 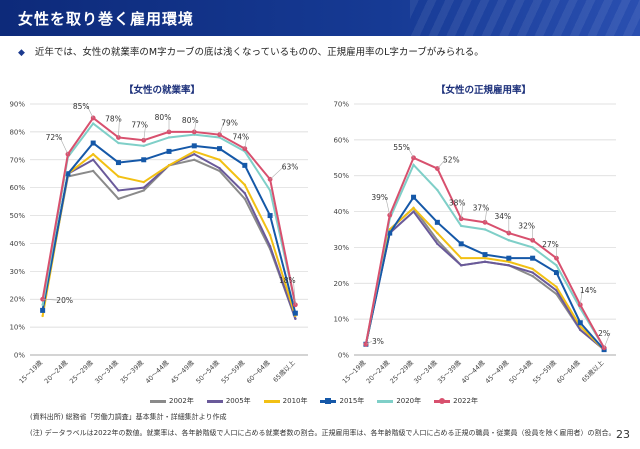 What do you see at coordinates (17, 188) in the screenshot?
I see `y-tick-label: 60%` at bounding box center [17, 188].